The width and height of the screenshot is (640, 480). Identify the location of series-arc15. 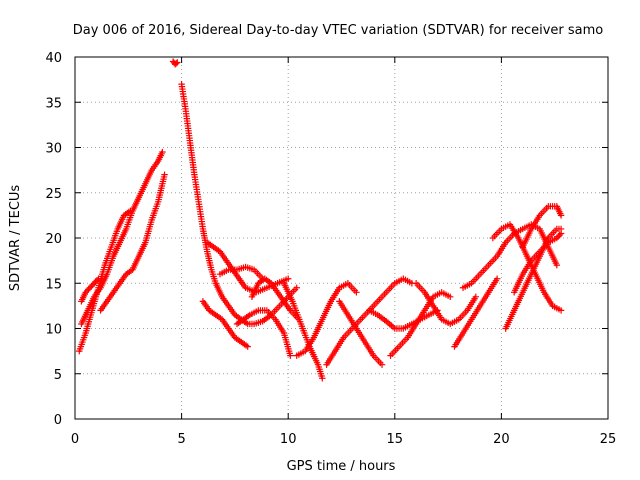
(361, 333).